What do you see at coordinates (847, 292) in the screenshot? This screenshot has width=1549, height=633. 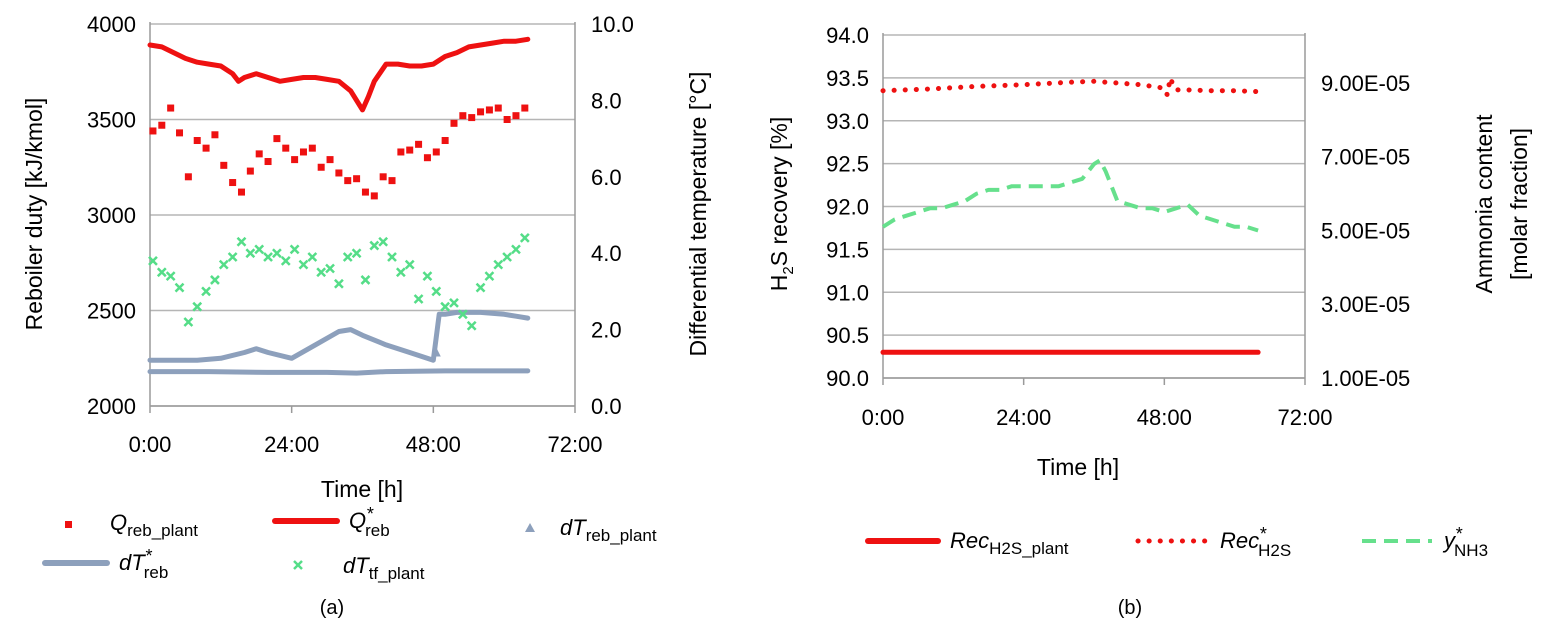 I see `b-ytick-left: 91.0` at bounding box center [847, 292].